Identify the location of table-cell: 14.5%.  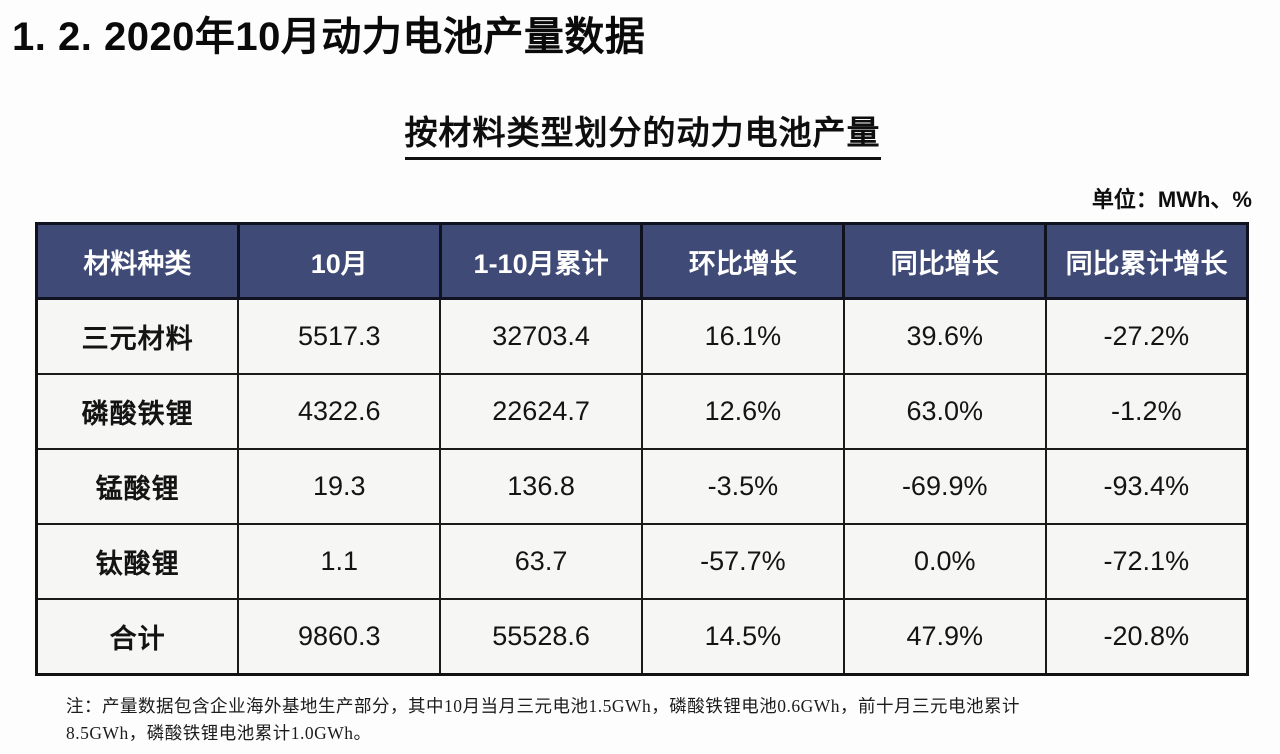
(742, 637).